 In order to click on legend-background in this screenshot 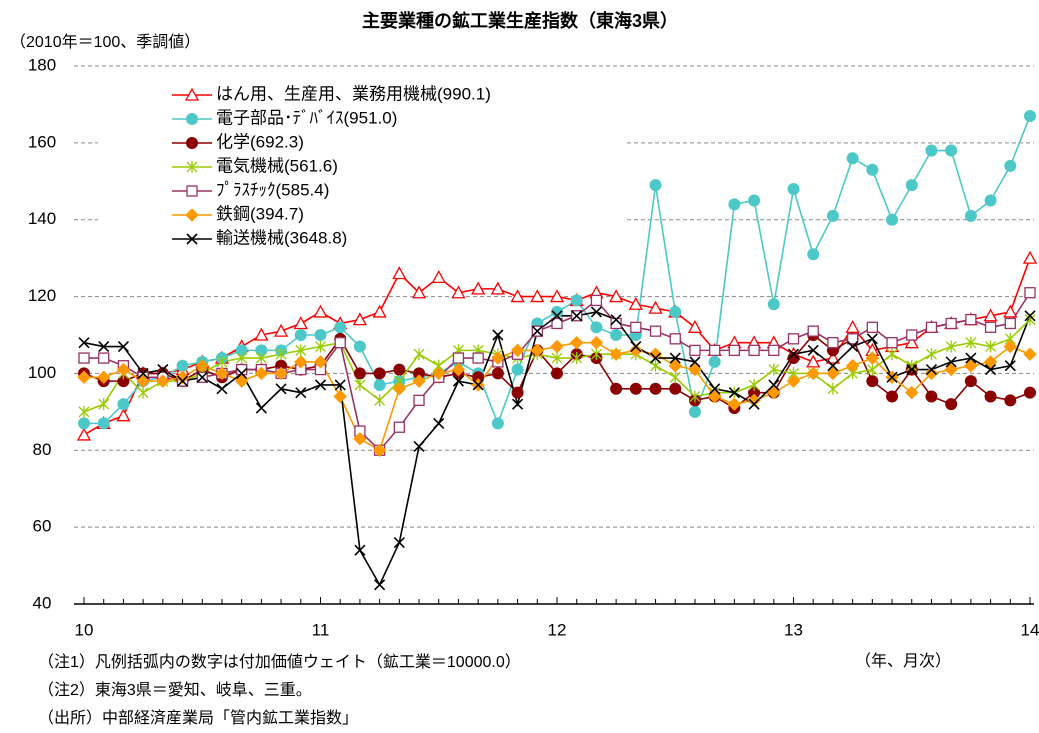, I will do `click(361, 168)`.